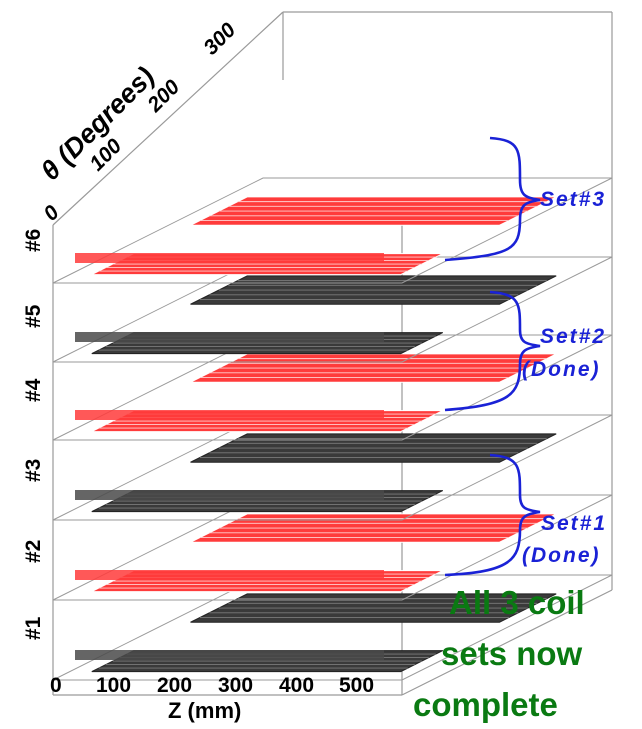 The image size is (642, 729). I want to click on z-tick-300: 300, so click(235, 685).